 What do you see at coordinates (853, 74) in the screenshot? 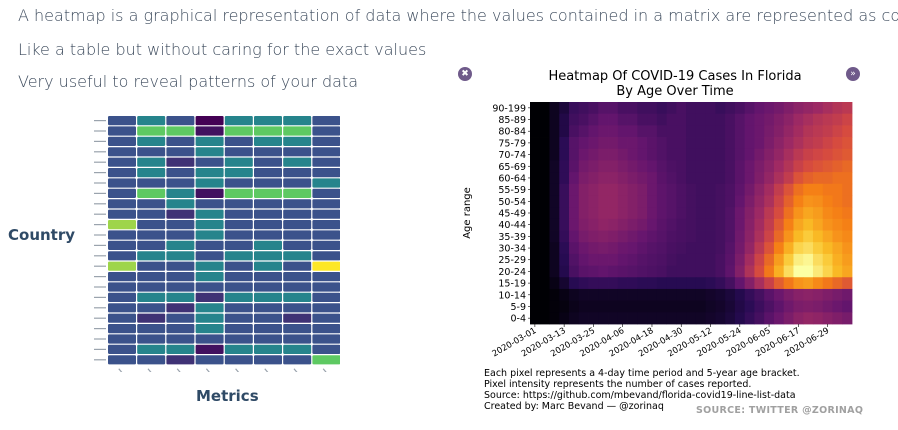
I see `chevron-right-icon: »` at bounding box center [853, 74].